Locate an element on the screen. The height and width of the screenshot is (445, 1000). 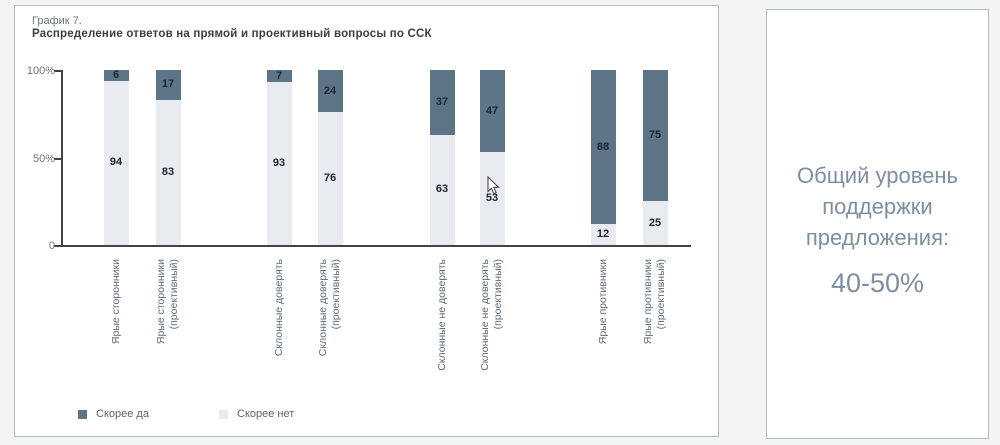
y-tick-label: 50% is located at coordinates (43, 158).